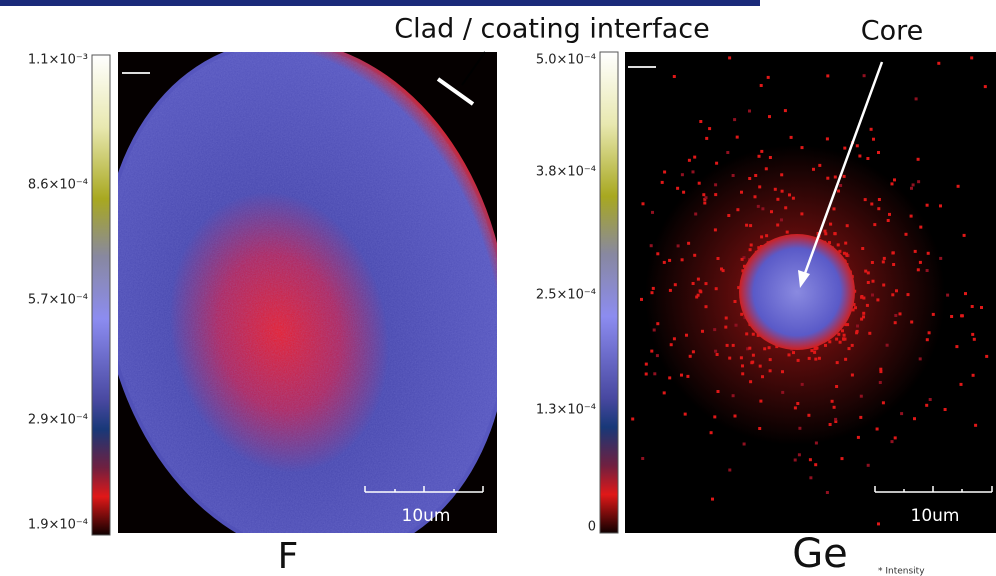  I want to click on arrow, so click(473, 68).